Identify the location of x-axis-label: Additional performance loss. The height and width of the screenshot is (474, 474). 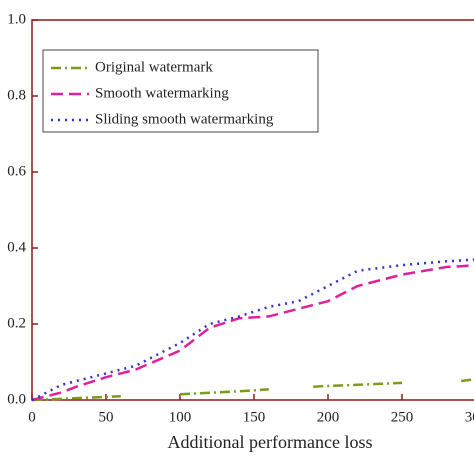
(270, 442).